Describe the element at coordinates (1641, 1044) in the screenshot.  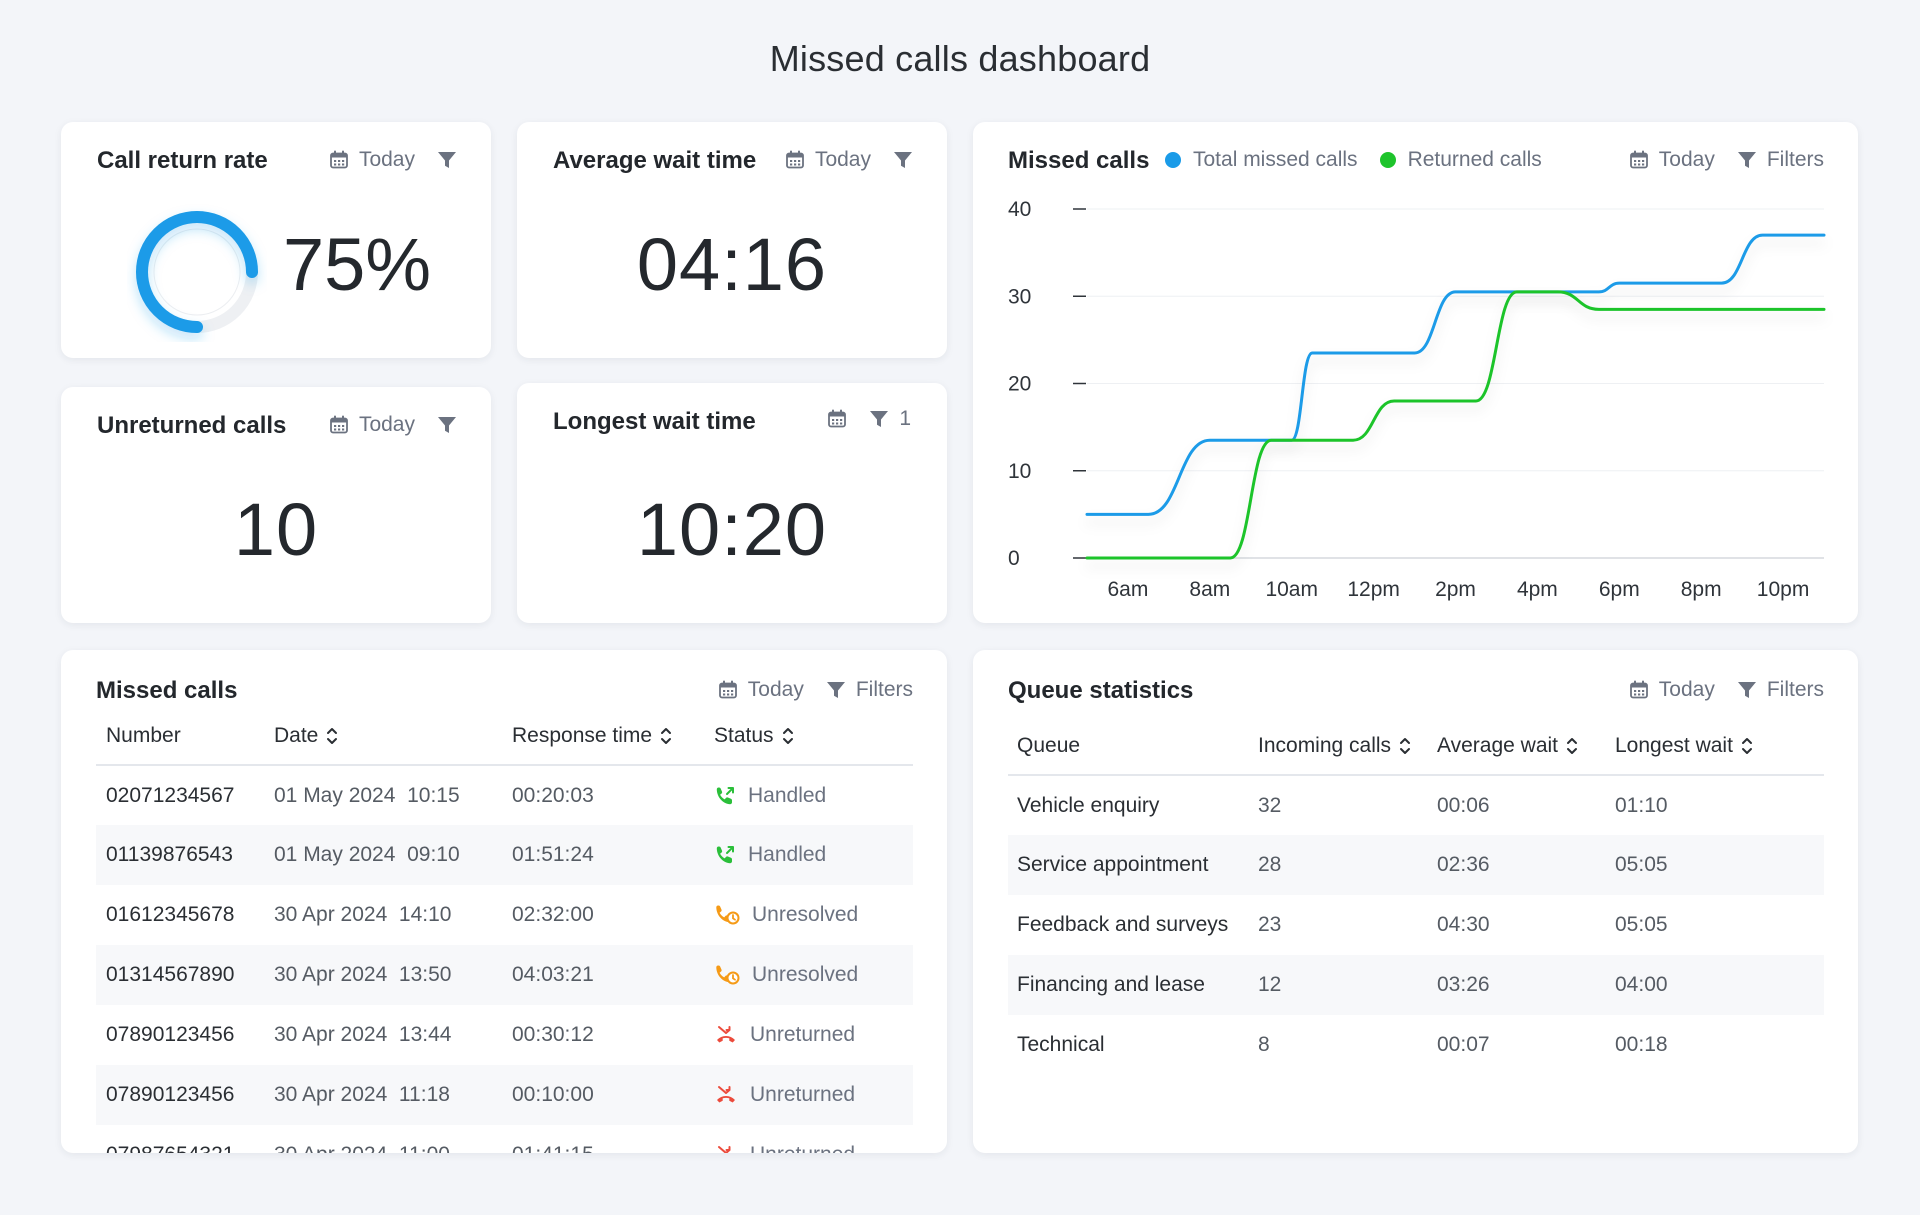
I see `cell-longest-wait: 00:18` at that location.